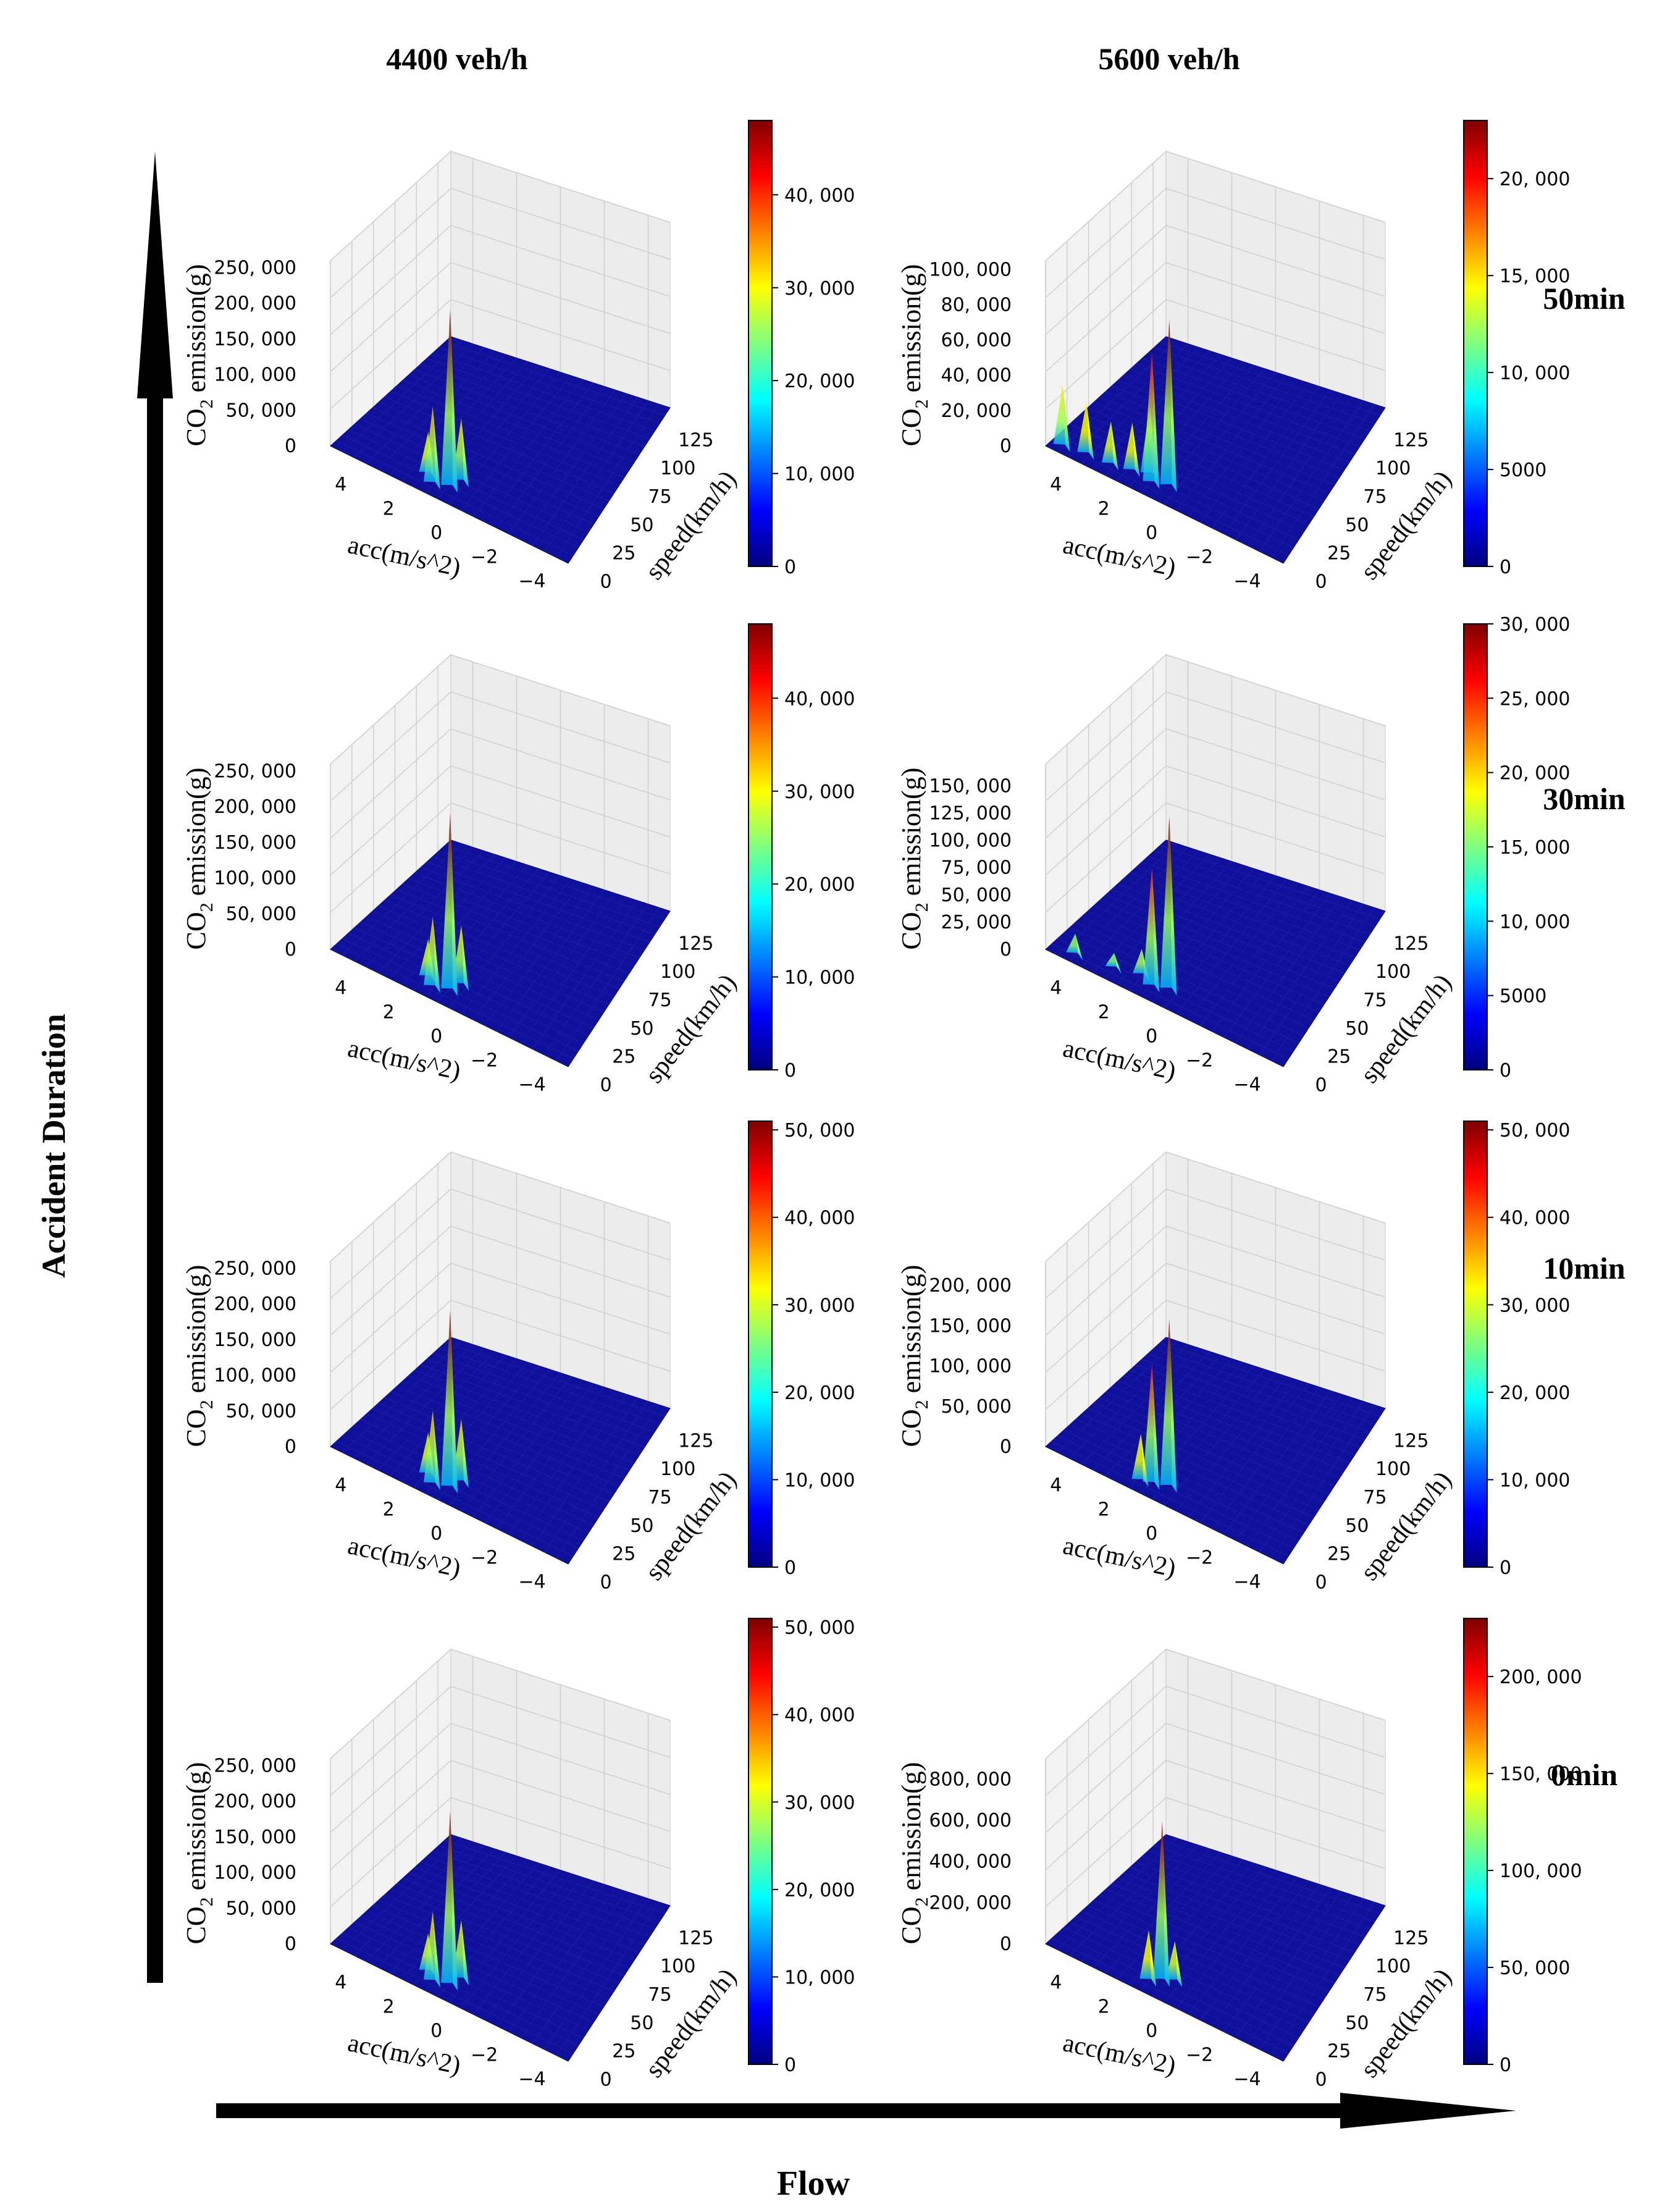 This screenshot has width=1678, height=2212. Describe the element at coordinates (976, 868) in the screenshot. I see `z-tick-label: 75, 000` at that location.